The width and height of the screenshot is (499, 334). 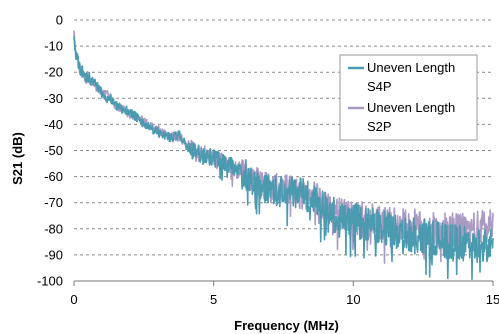 I want to click on legend-label: S4P, so click(x=379, y=86).